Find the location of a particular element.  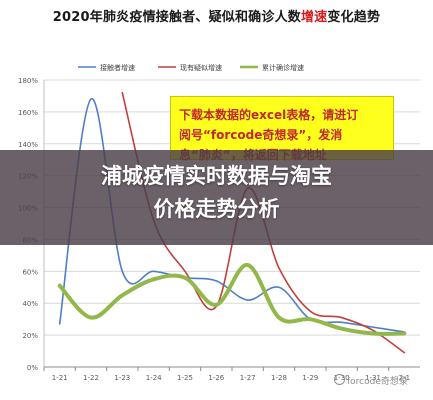

y-tick-label: 20% is located at coordinates (30, 336).